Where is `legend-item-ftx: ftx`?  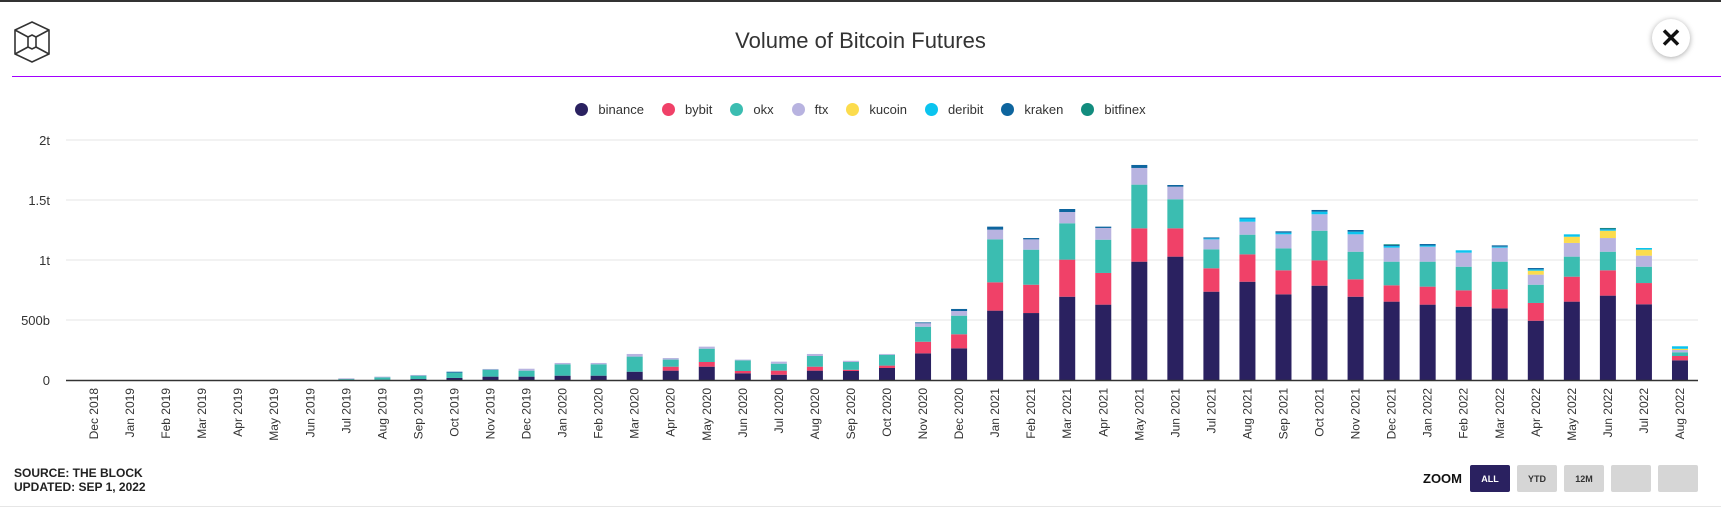
legend-item-ftx: ftx is located at coordinates (810, 109).